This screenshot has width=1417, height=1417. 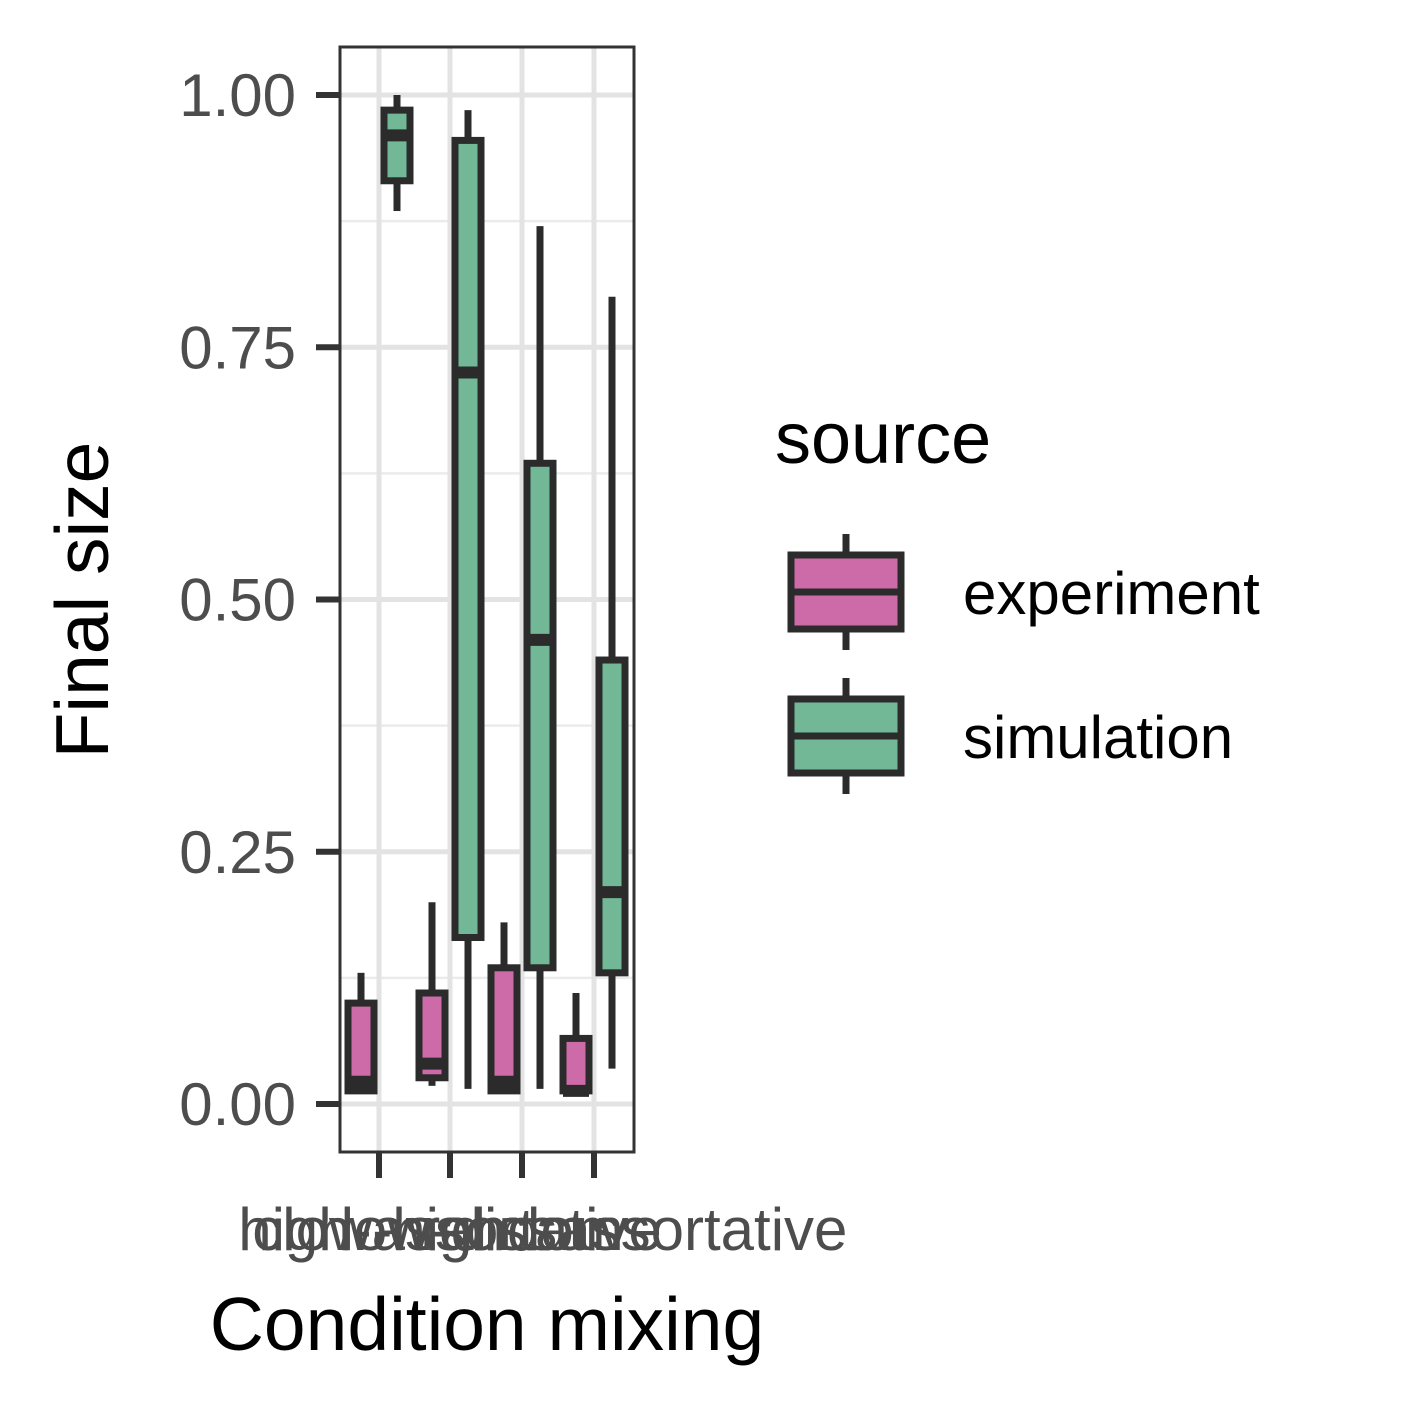 I want to click on box-series, so click(x=486, y=596).